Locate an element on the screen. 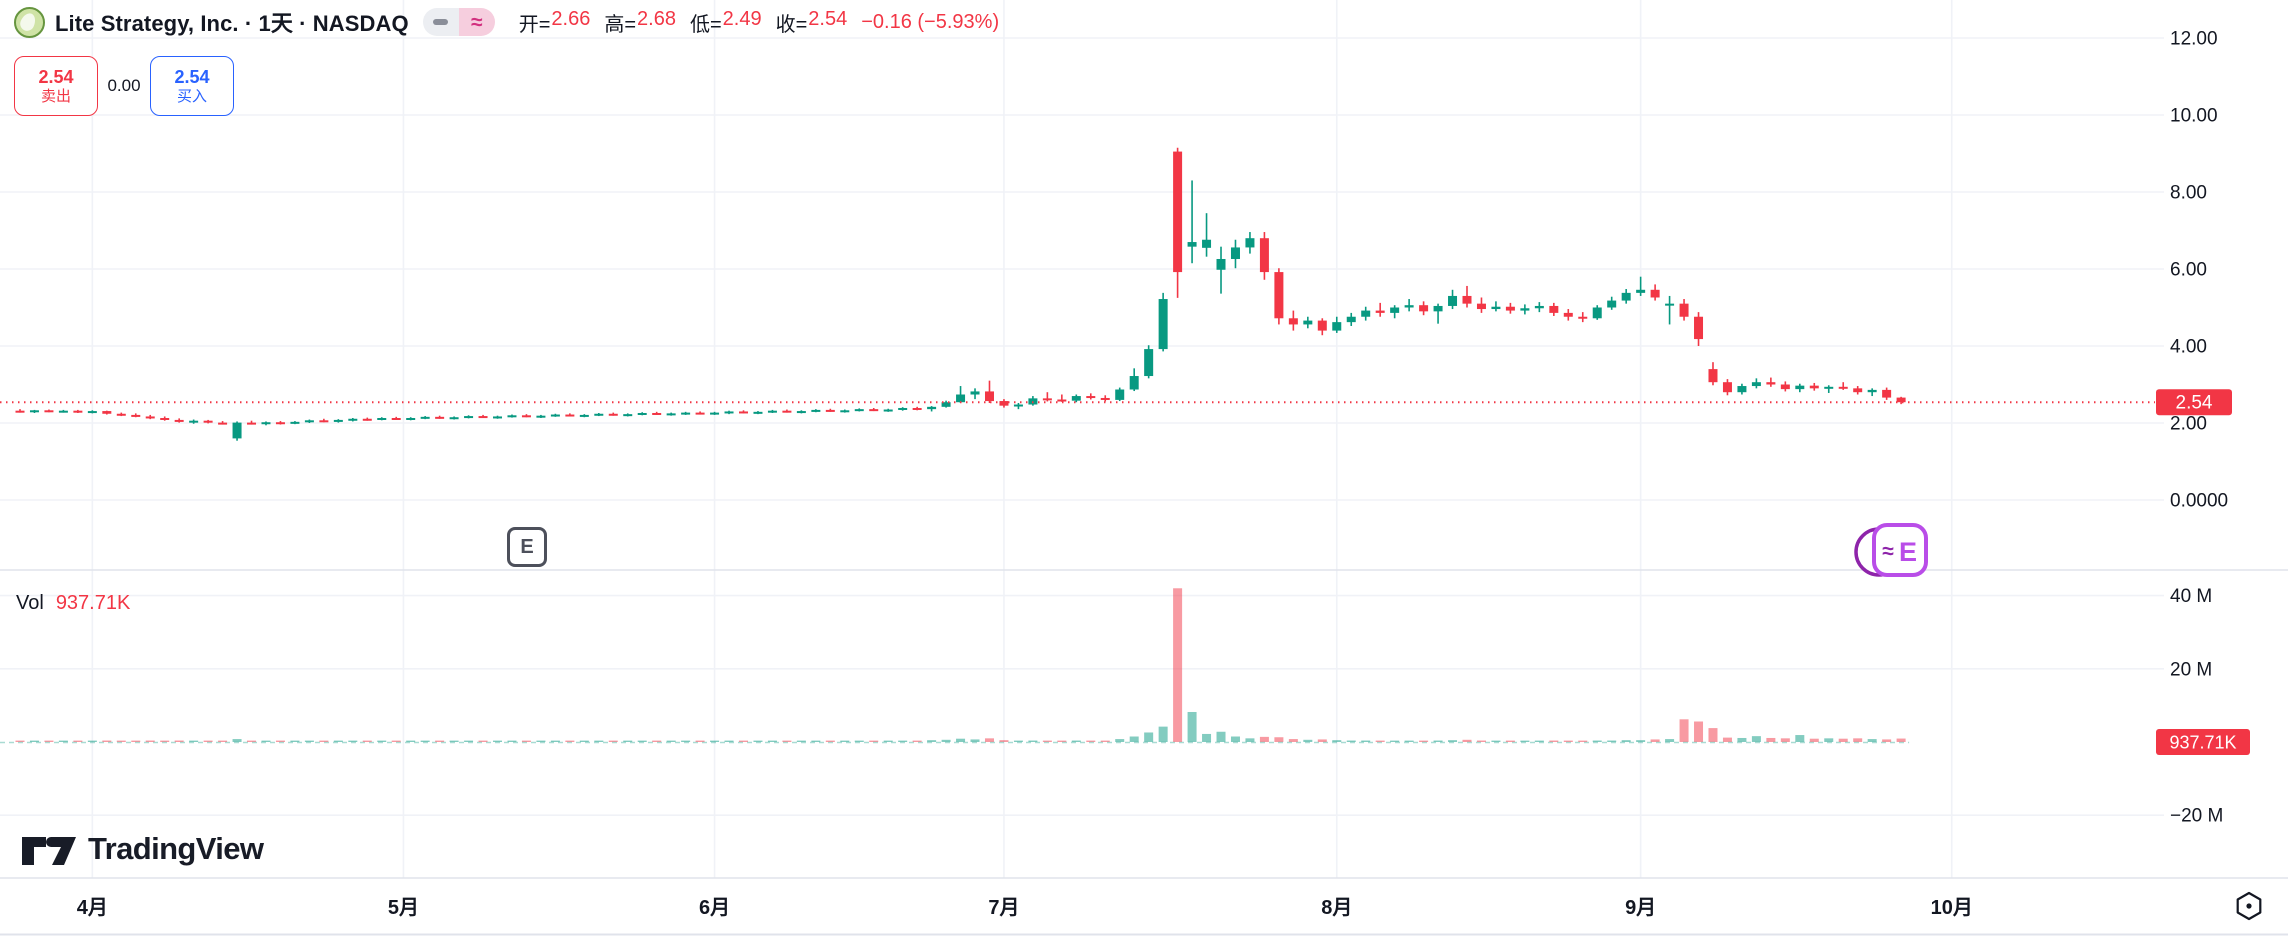  high-label: 高= is located at coordinates (620, 24).